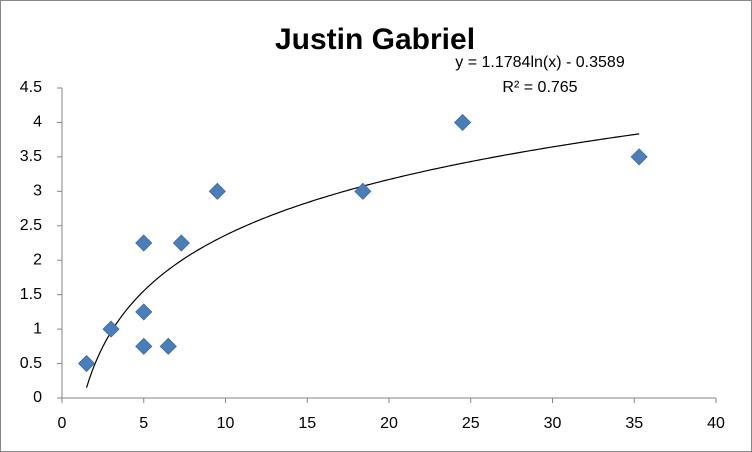  I want to click on x-tick-label: 5, so click(143, 423).